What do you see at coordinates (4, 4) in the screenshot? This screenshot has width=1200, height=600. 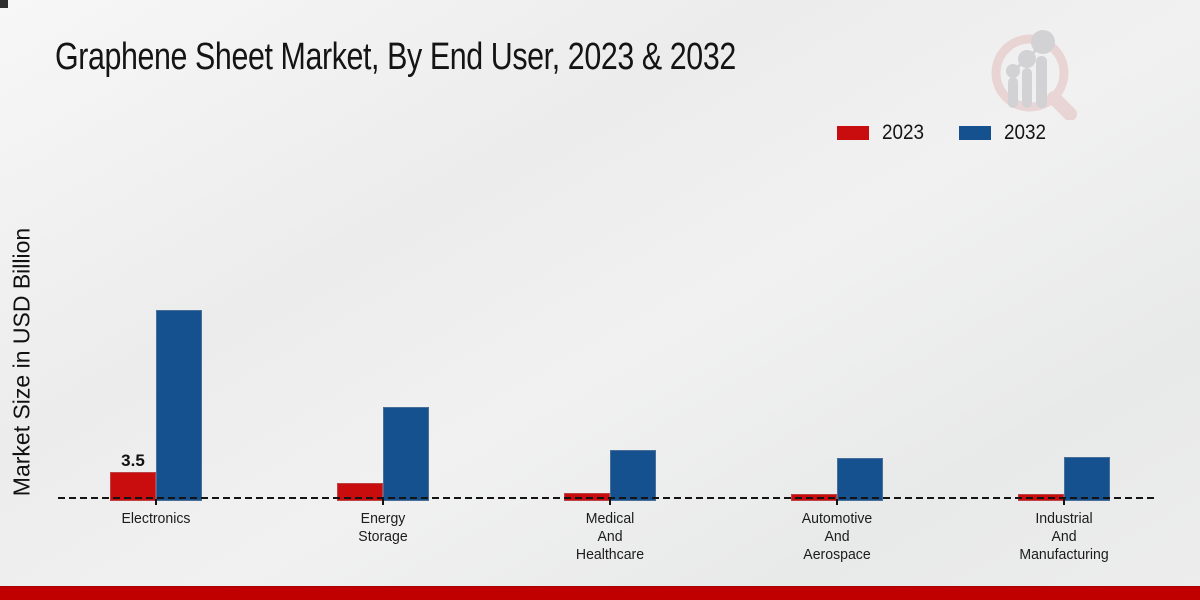 I see `corner-square` at bounding box center [4, 4].